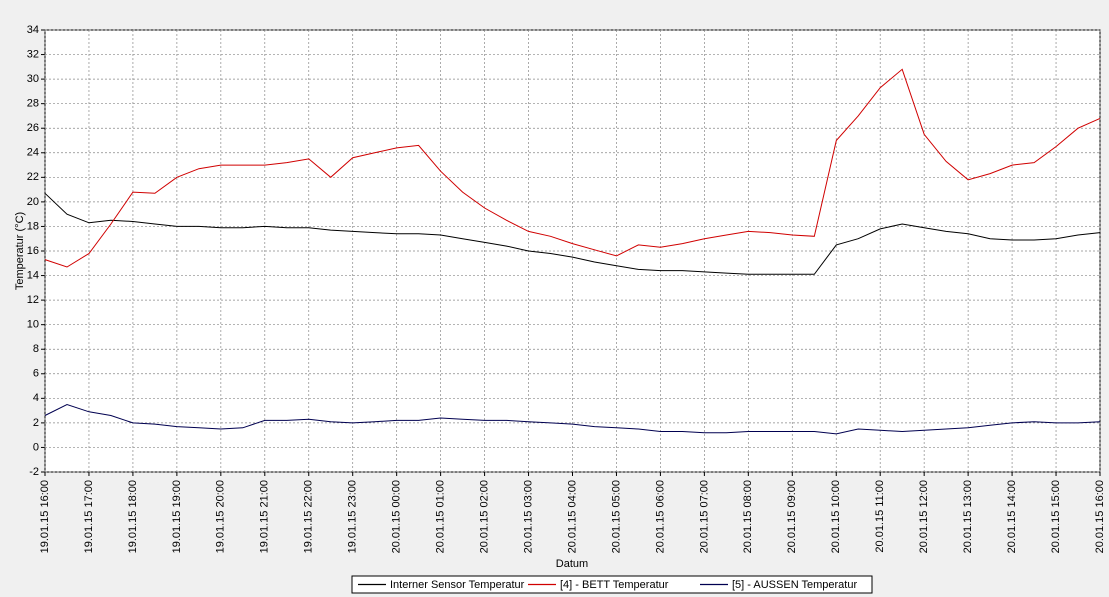  What do you see at coordinates (924, 516) in the screenshot?
I see `x-tick-label: 20.01.15 12:00` at bounding box center [924, 516].